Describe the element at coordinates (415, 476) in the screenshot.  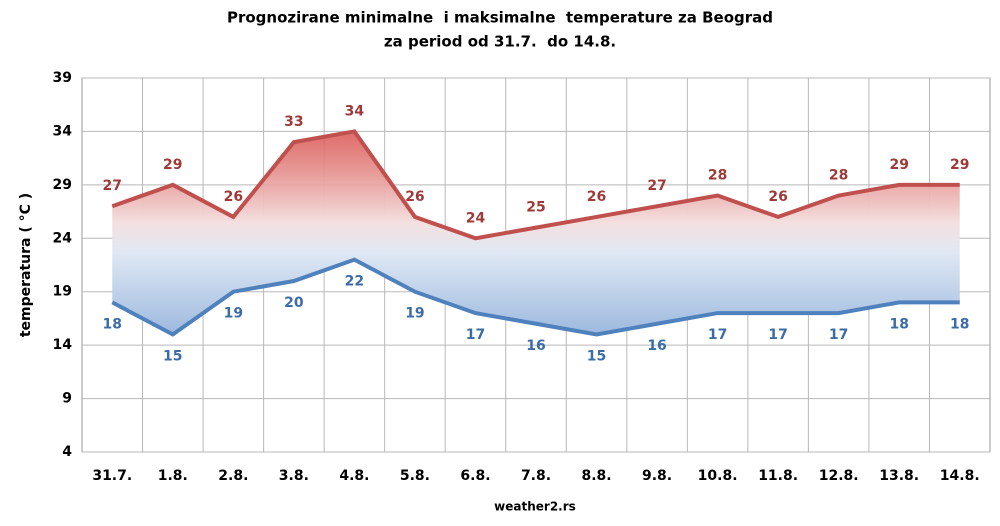
I see `x-tick-label: 5.8.` at that location.